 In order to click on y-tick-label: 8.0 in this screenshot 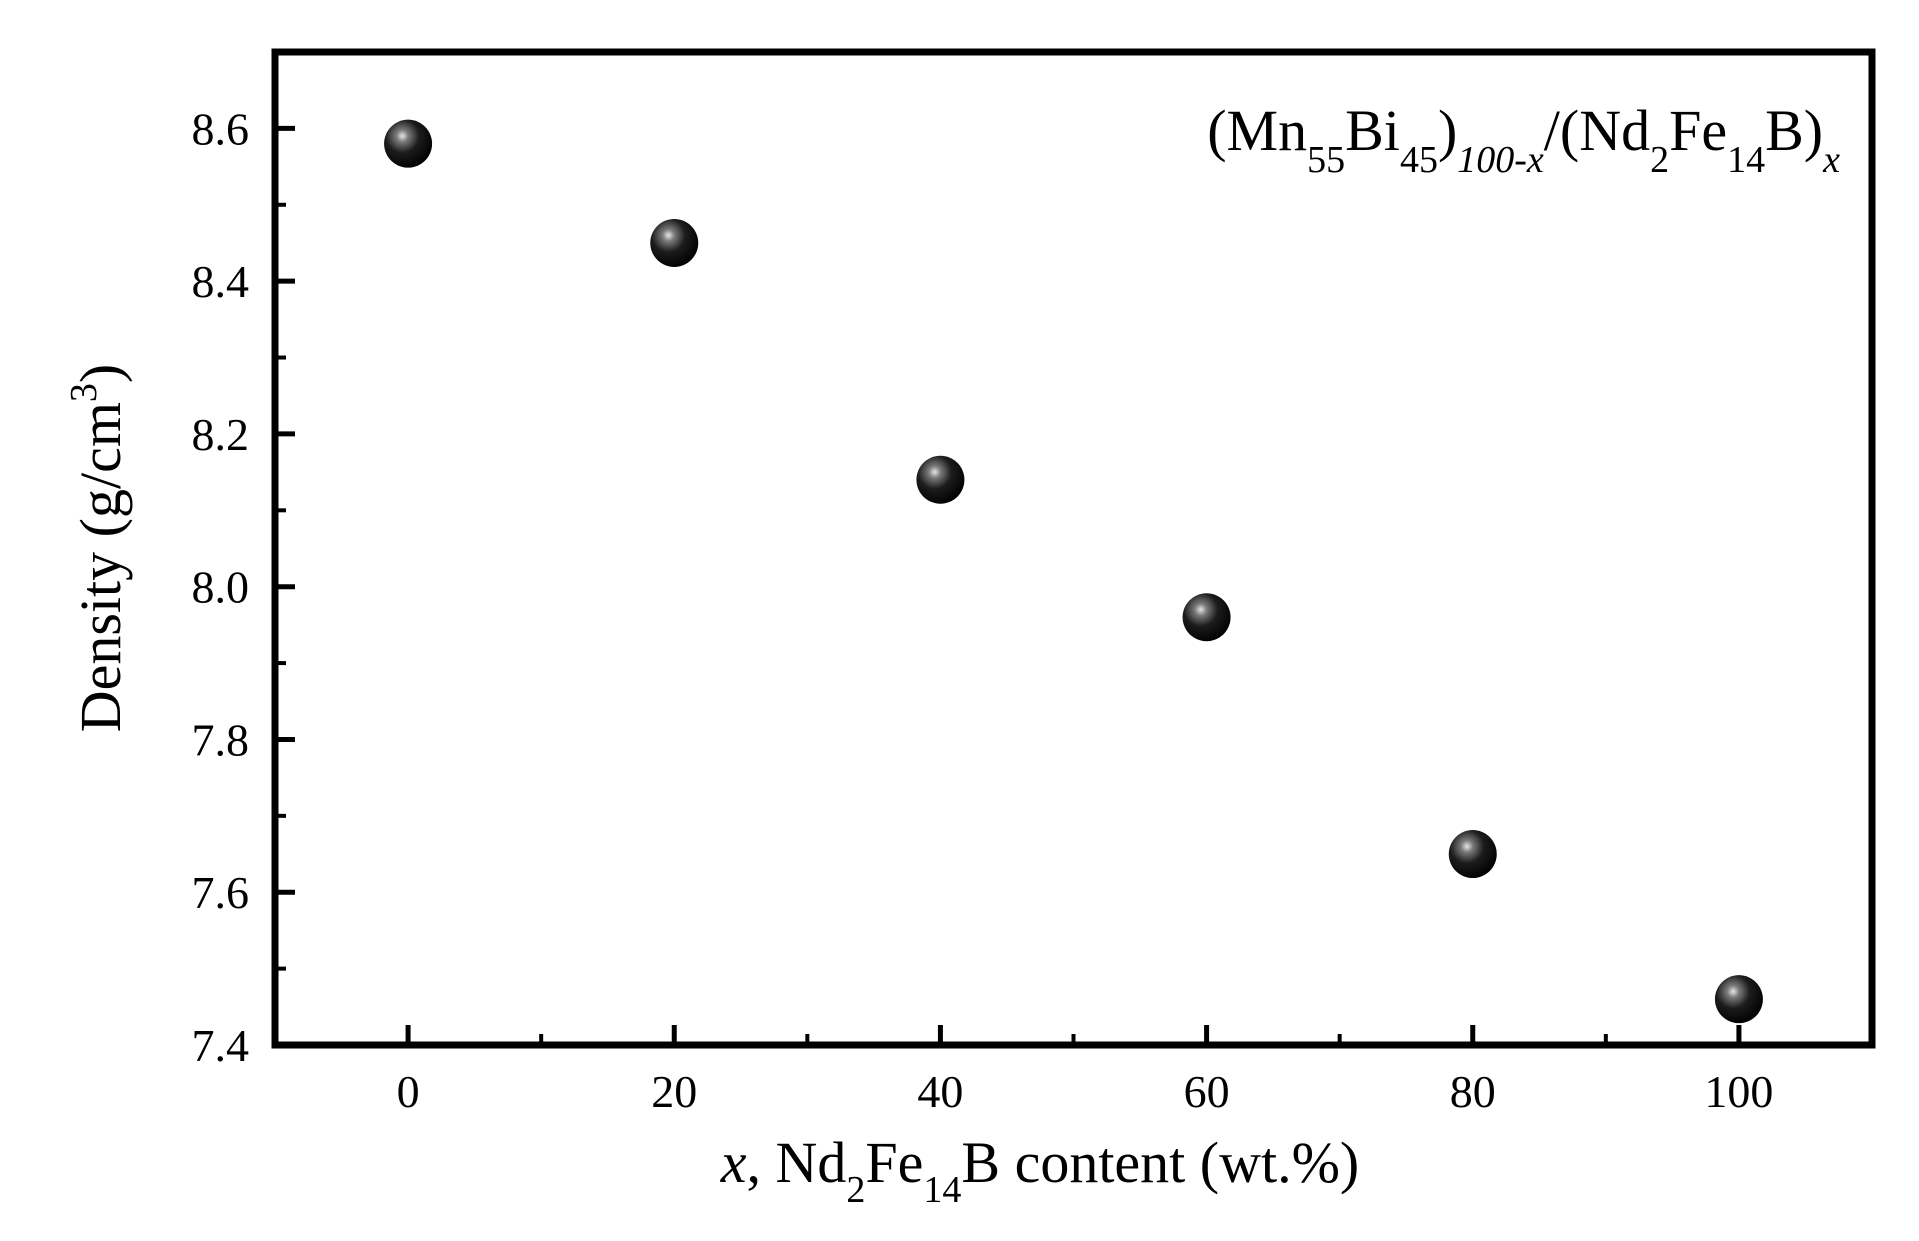, I will do `click(221, 587)`.